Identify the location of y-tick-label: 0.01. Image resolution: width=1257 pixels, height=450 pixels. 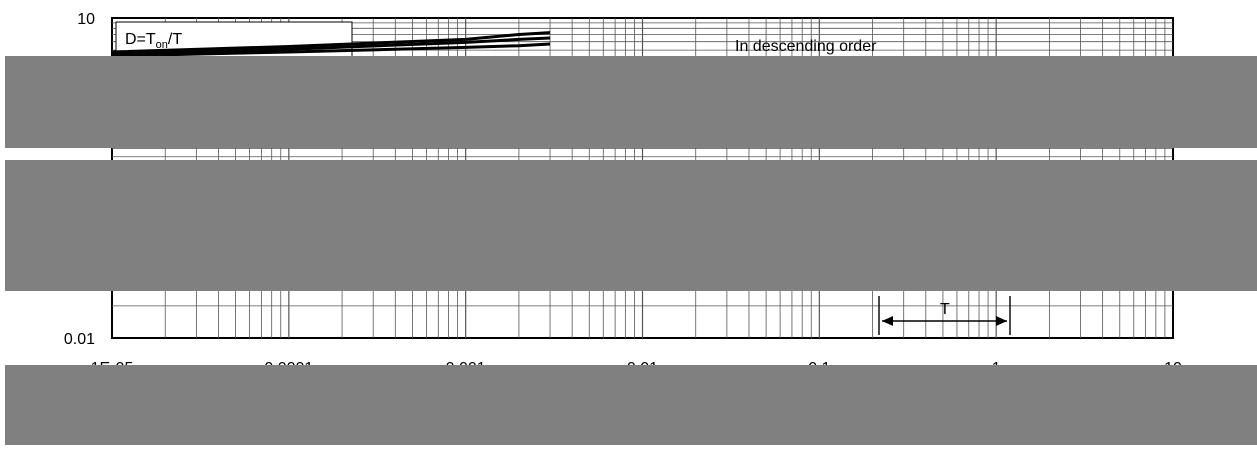
(79, 339).